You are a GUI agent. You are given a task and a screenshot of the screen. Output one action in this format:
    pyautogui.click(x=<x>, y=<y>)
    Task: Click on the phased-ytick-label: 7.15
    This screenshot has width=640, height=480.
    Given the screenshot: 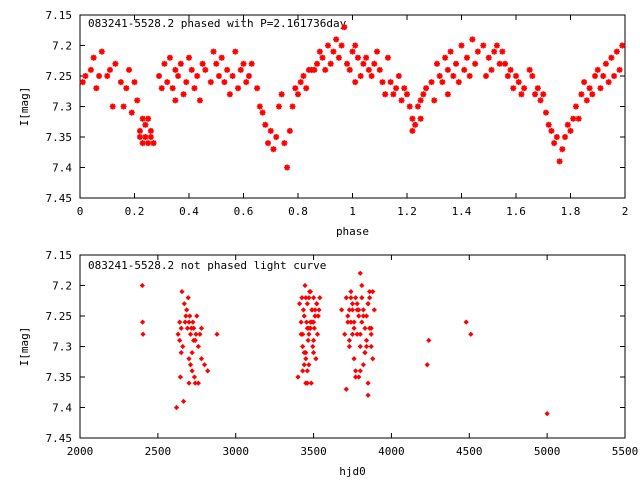 What is the action you would take?
    pyautogui.click(x=59, y=15)
    